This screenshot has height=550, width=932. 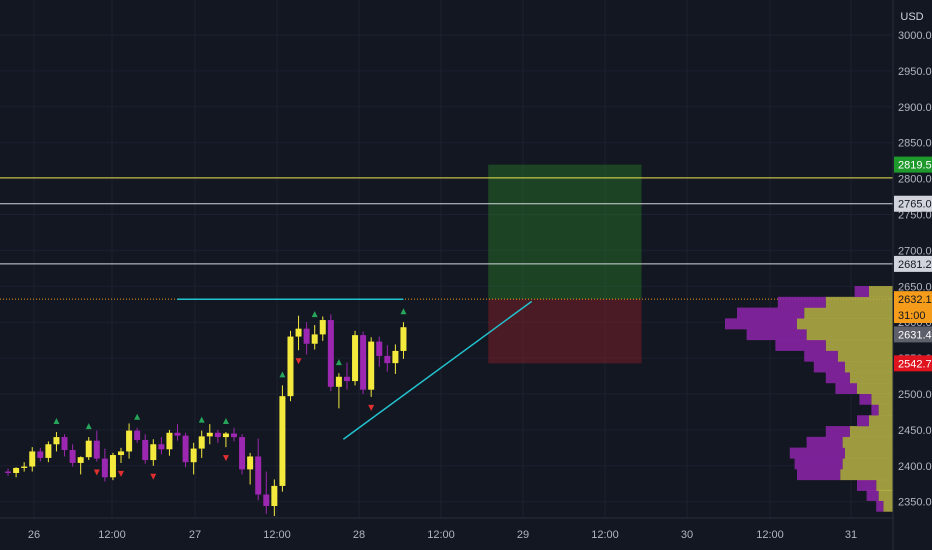 I want to click on x-axis-tick-label: 28, so click(x=359, y=535).